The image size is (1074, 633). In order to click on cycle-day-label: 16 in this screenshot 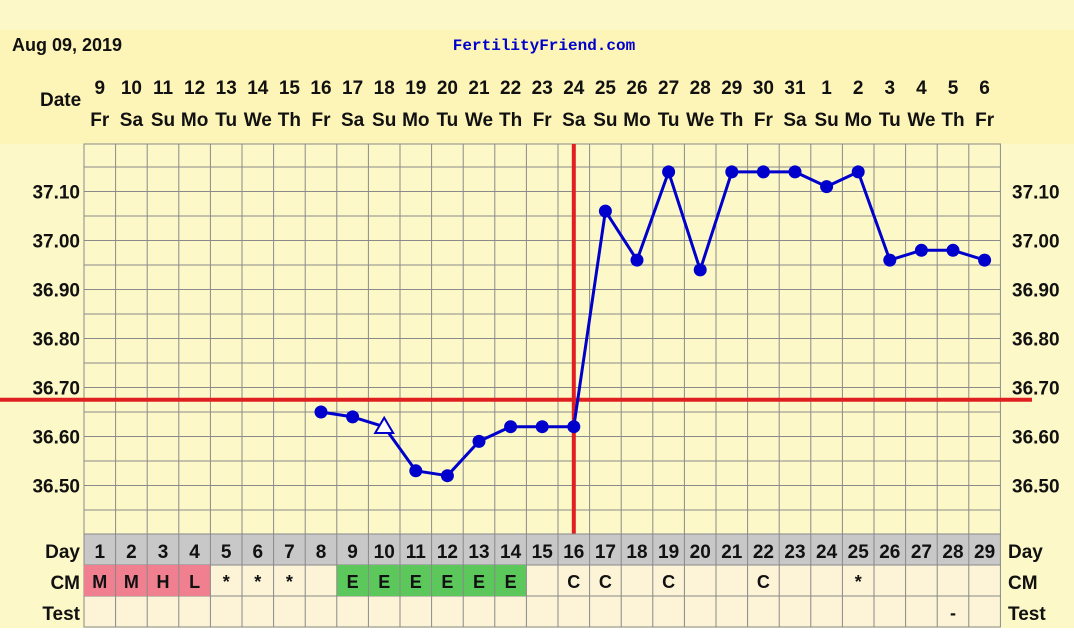, I will do `click(573, 552)`.